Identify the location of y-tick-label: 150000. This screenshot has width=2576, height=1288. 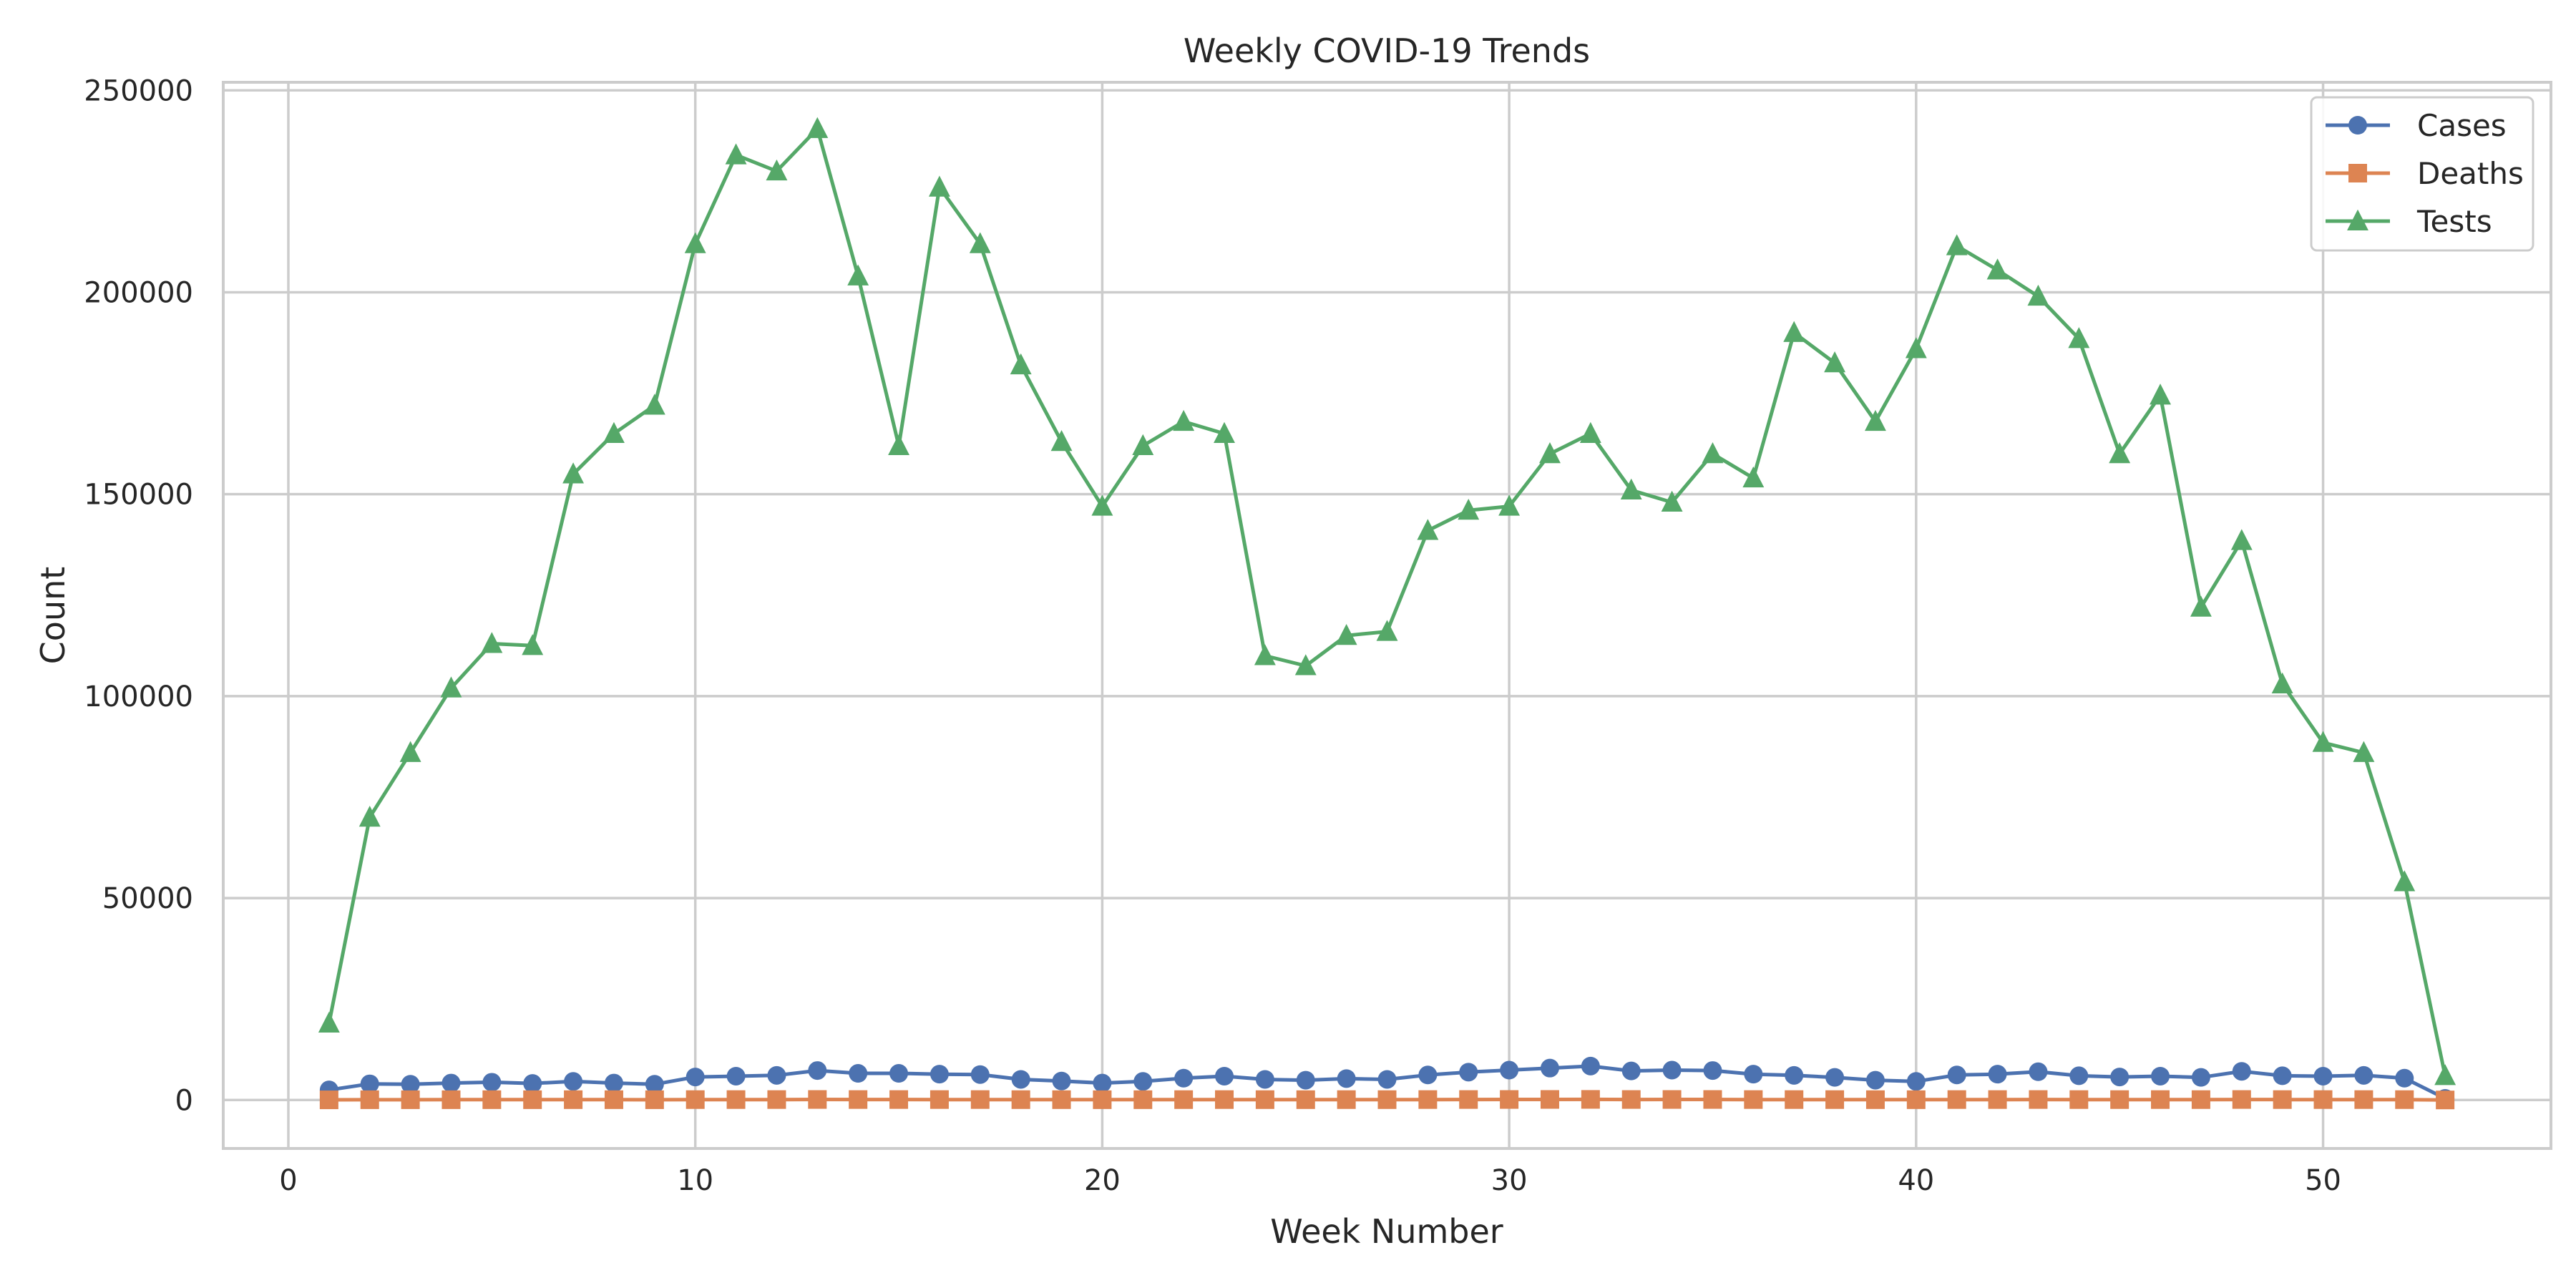
(138, 495).